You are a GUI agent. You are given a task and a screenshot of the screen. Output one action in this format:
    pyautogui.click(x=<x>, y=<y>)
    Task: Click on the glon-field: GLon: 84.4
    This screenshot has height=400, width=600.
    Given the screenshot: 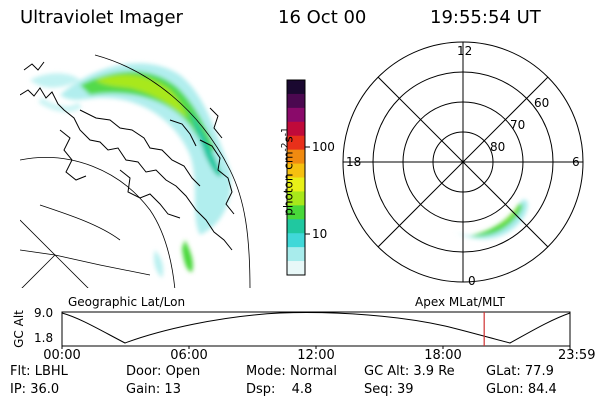 What is the action you would take?
    pyautogui.click(x=521, y=389)
    